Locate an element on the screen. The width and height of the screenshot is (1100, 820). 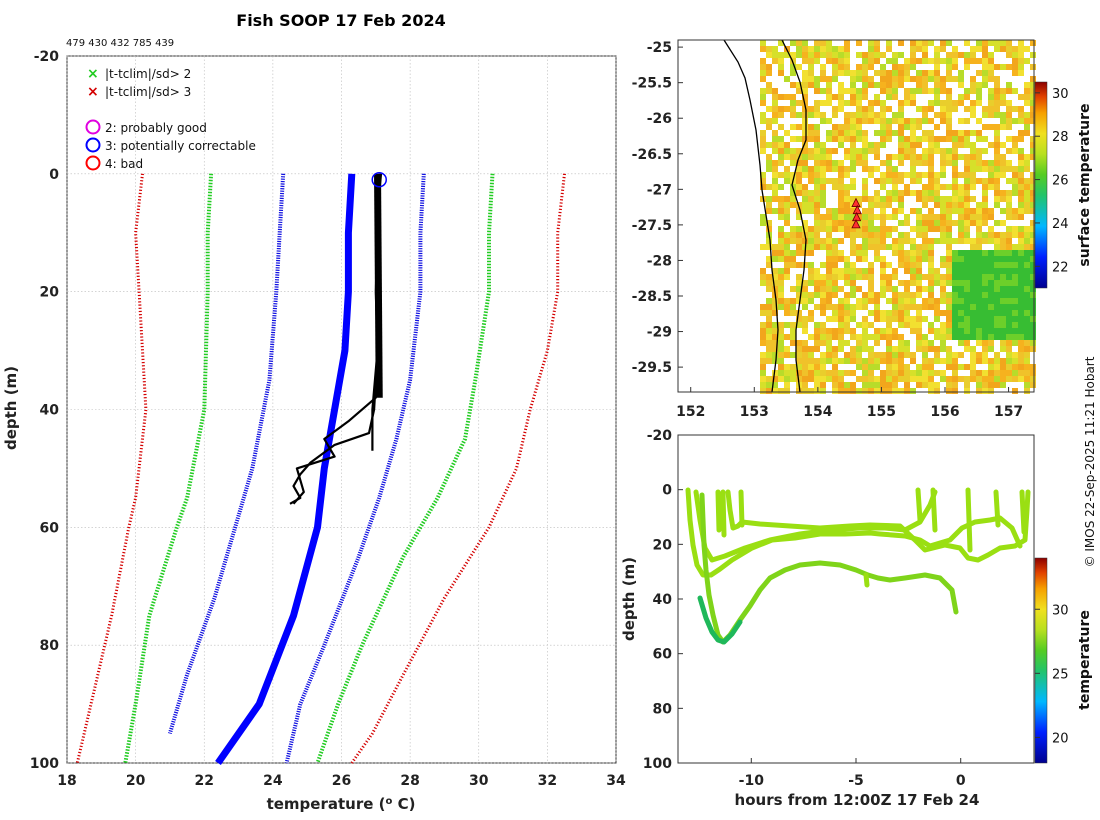
profile-x-ticks: 18 20 22 24 26 28 30 32 34 is located at coordinates (341, 781).